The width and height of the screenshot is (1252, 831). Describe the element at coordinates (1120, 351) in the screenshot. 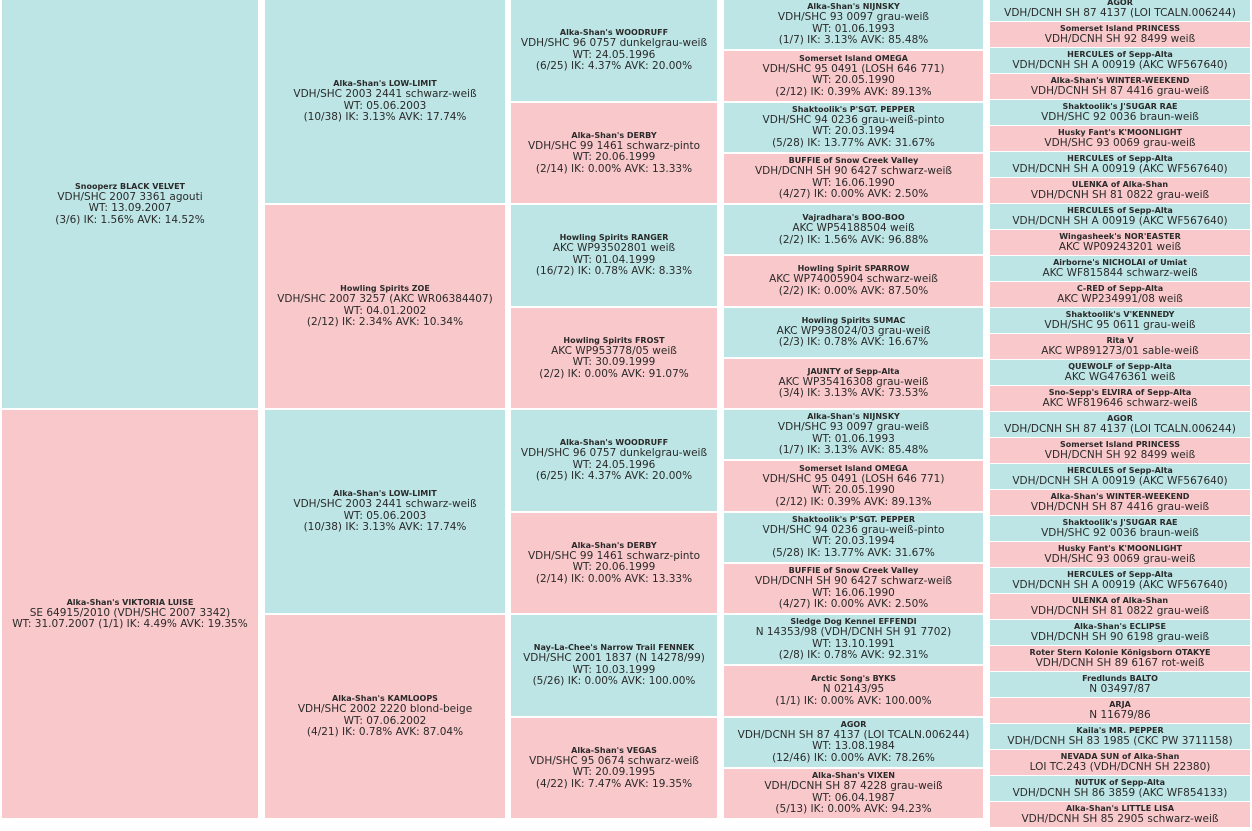

I see `ancestor-detail: AKC WP891273/01 sable-weiß` at that location.